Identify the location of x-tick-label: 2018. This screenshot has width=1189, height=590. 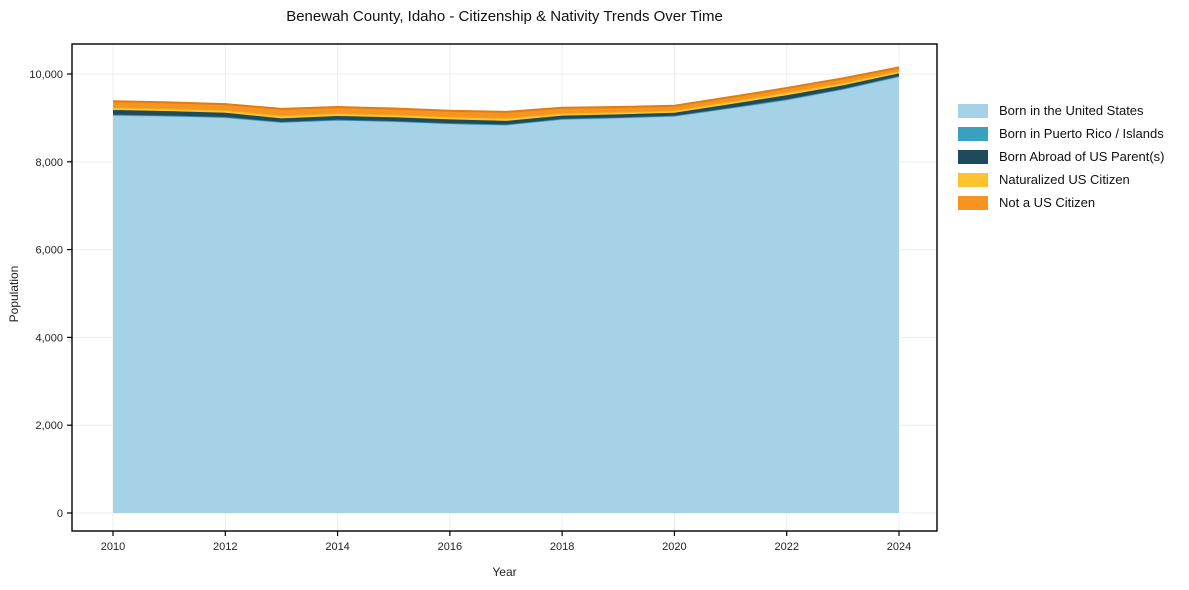
(562, 547).